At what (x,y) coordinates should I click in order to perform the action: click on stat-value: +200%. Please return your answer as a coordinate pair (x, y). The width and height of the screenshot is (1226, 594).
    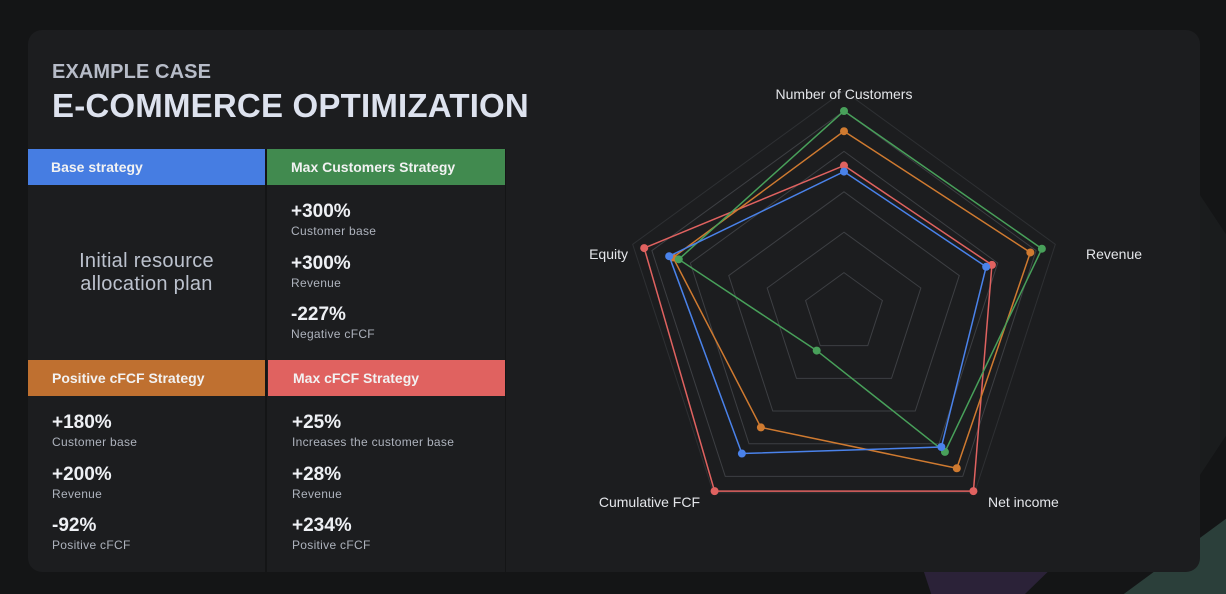
    Looking at the image, I should click on (82, 474).